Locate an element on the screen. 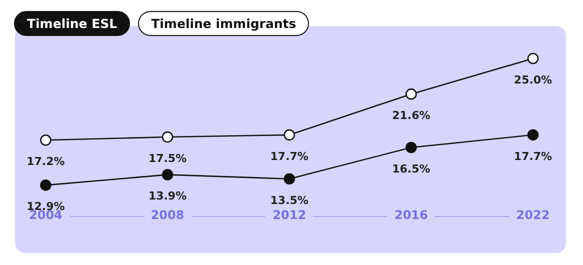 Image resolution: width=583 pixels, height=265 pixels. x-tick-label: 2008 is located at coordinates (167, 215).